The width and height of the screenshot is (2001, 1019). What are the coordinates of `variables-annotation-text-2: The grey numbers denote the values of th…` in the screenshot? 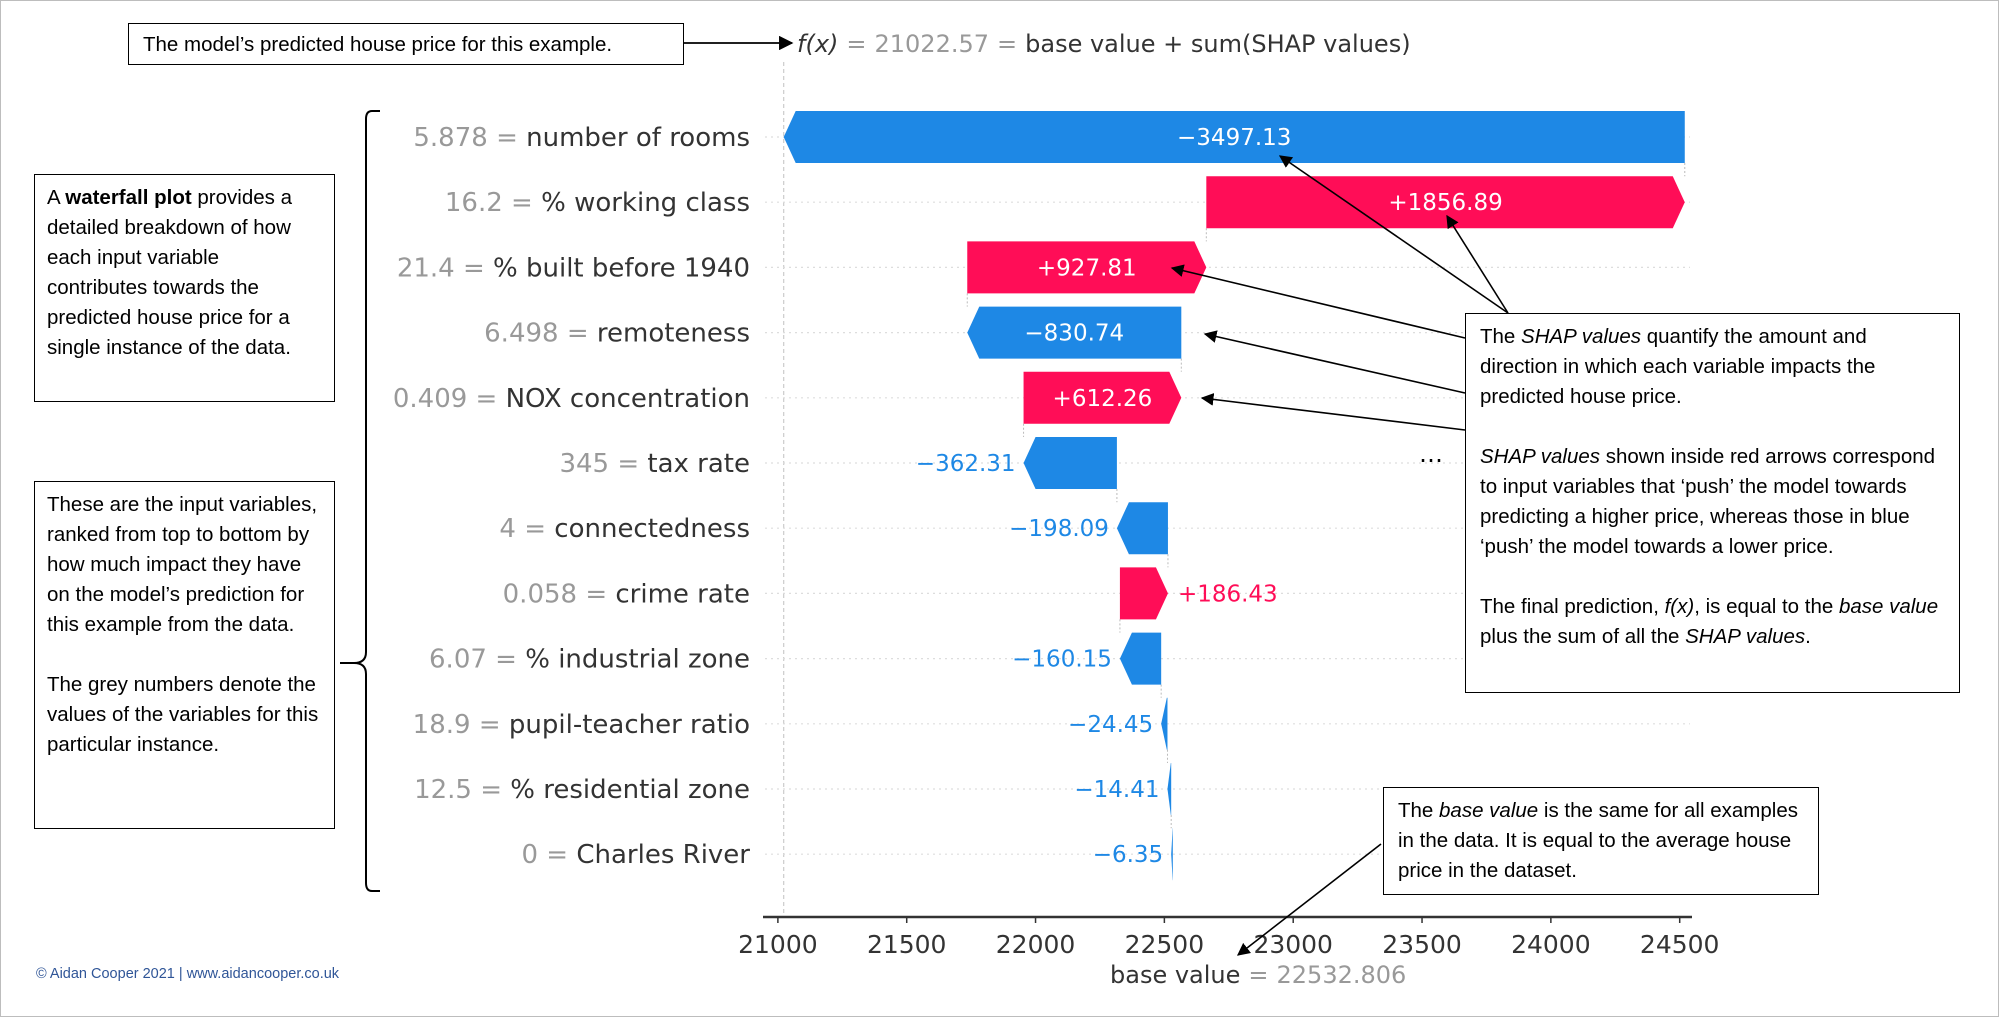 It's located at (183, 714).